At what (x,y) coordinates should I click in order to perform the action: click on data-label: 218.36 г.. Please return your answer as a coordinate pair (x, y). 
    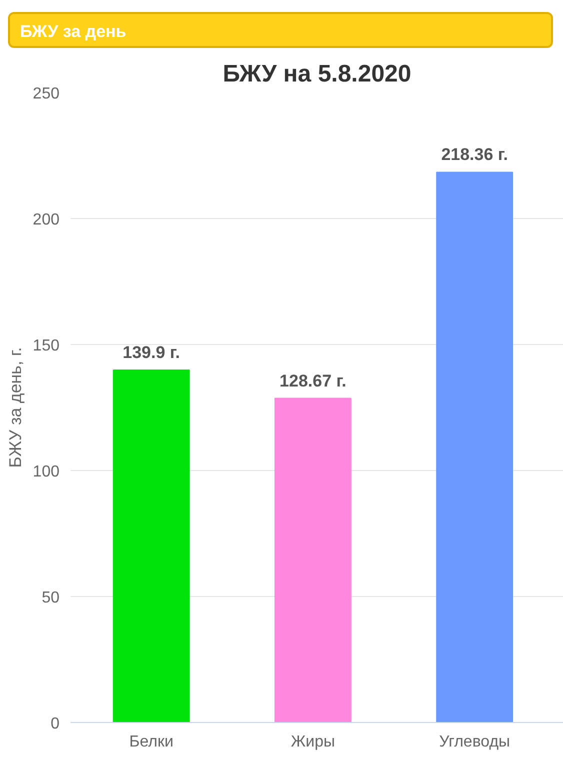
    Looking at the image, I should click on (474, 154).